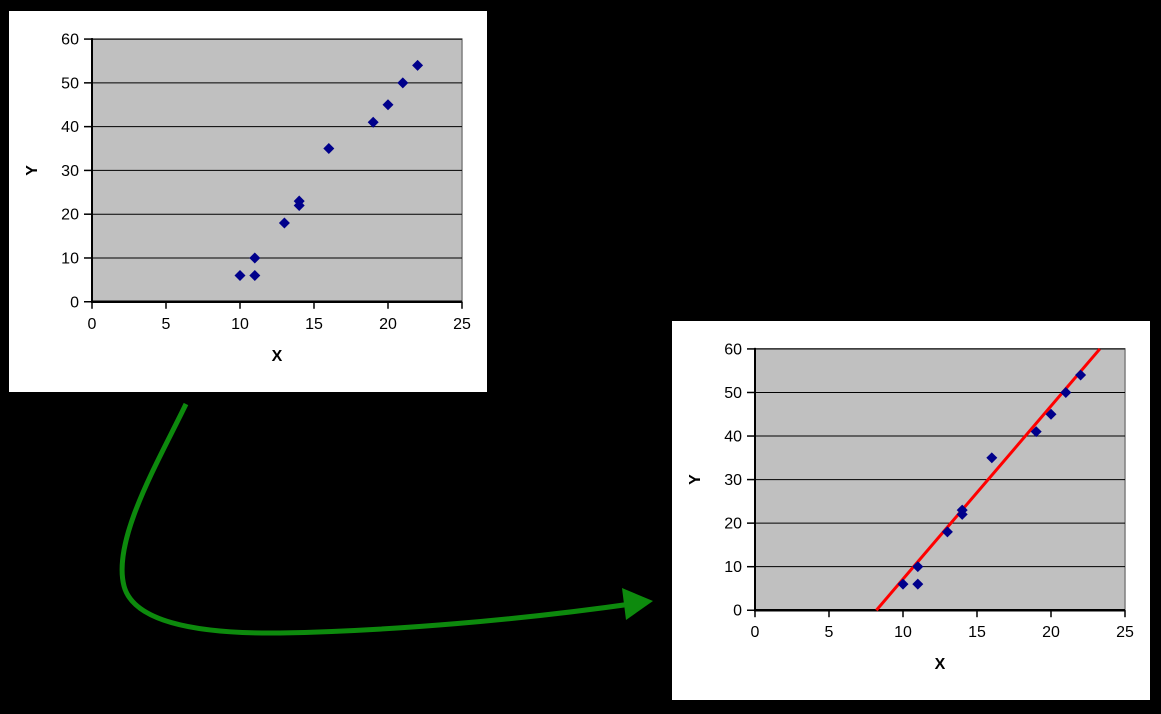 The height and width of the screenshot is (714, 1161). Describe the element at coordinates (379, 519) in the screenshot. I see `arrow-shaft` at that location.